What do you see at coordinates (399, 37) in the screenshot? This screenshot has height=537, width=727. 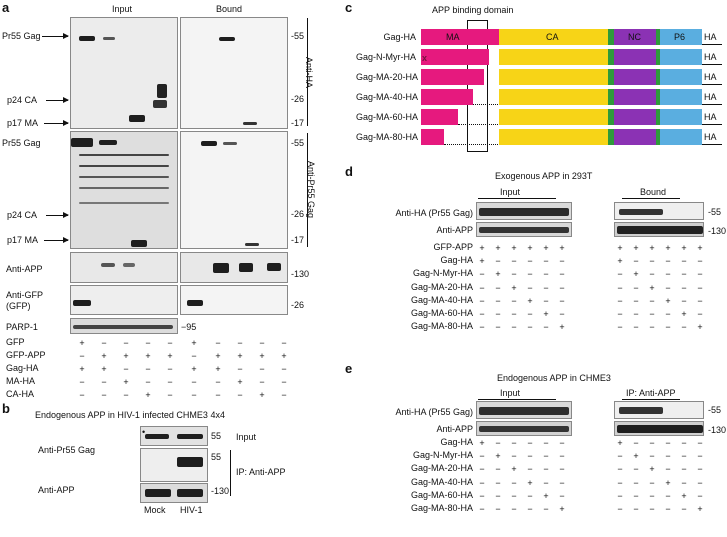 I see `construct-label: Gag-HA` at bounding box center [399, 37].